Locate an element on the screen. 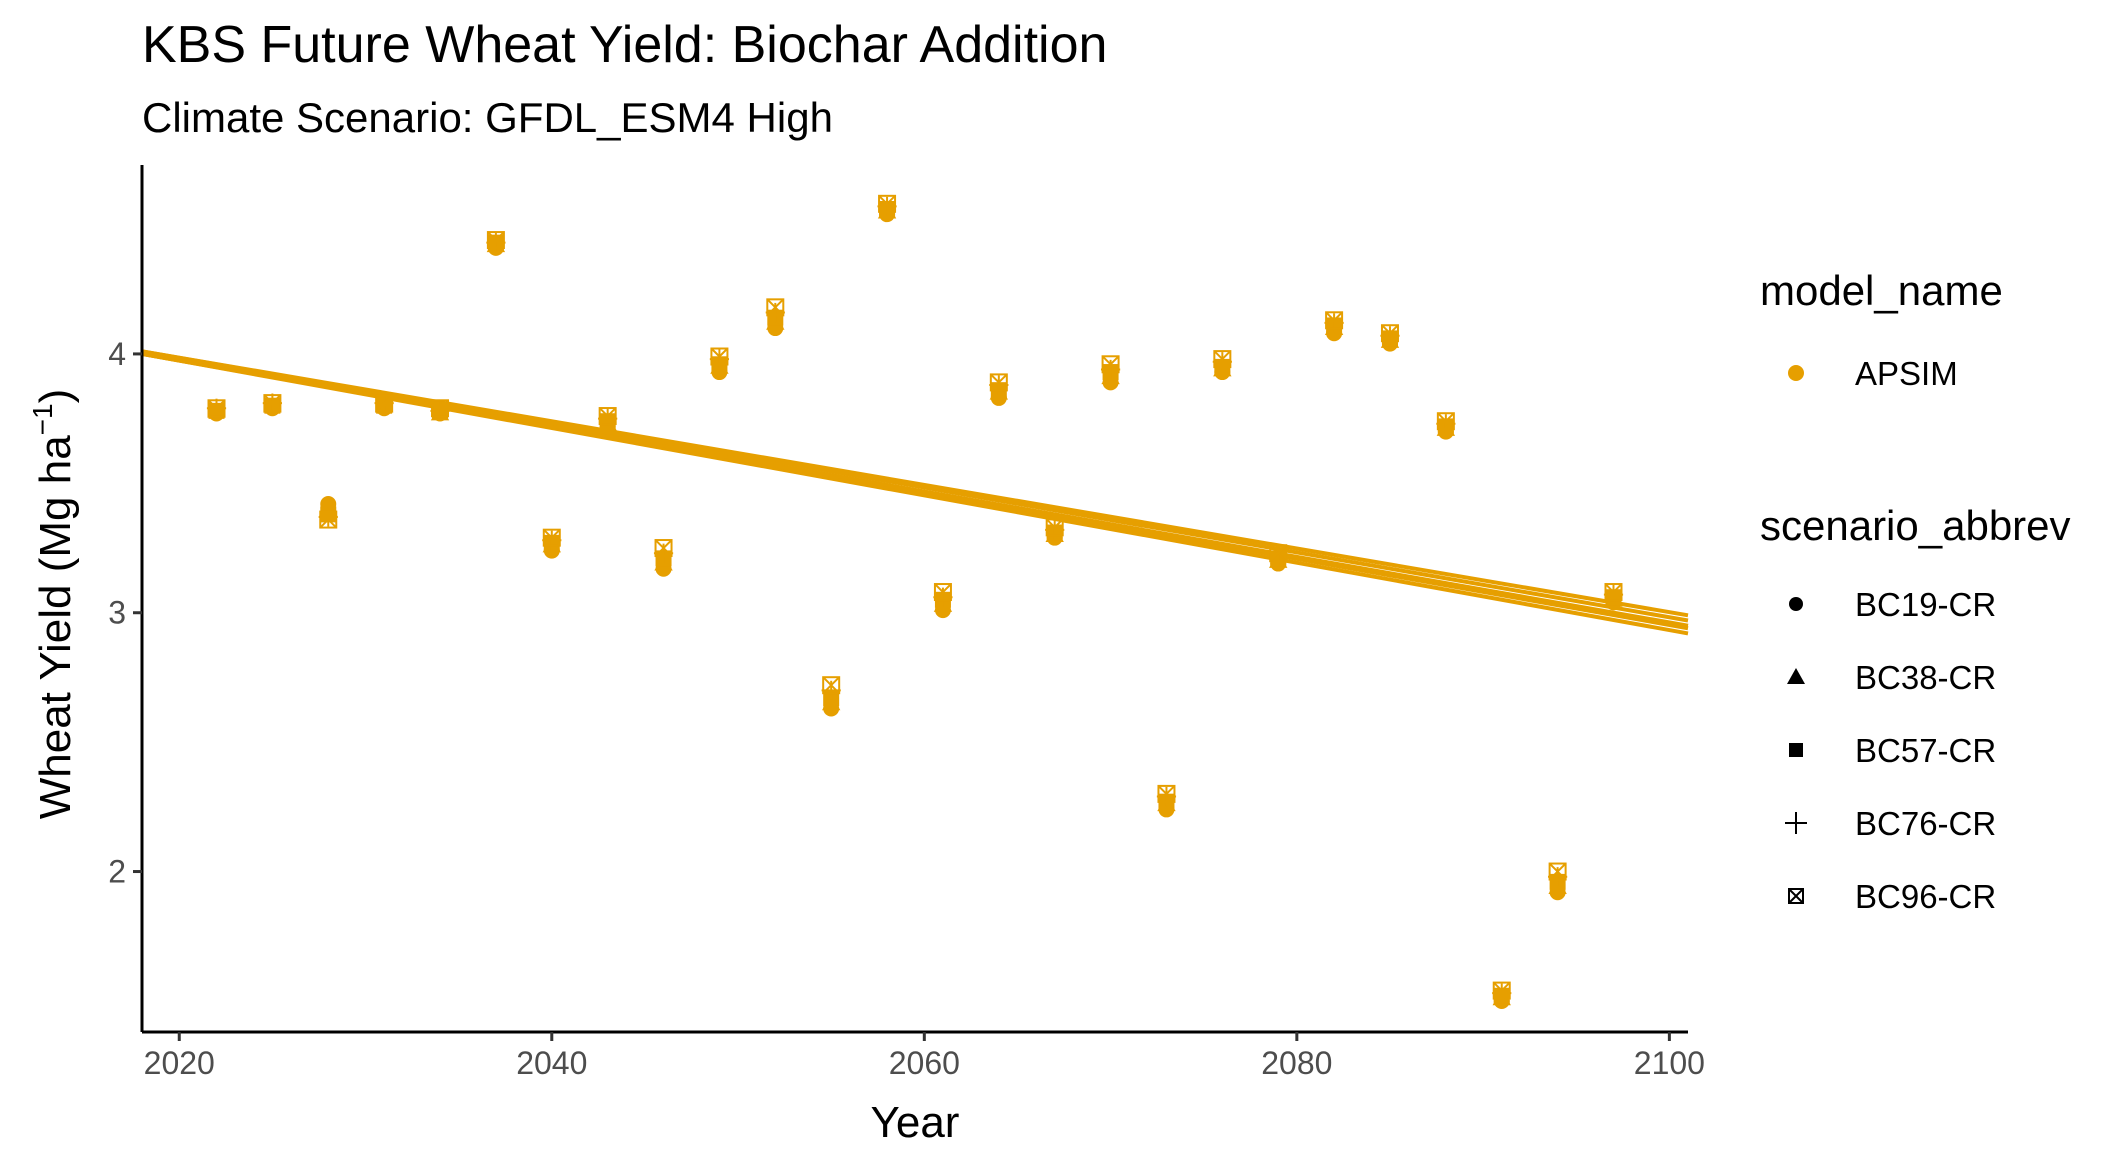  point-bc96-cr-2031-box is located at coordinates (384, 403).